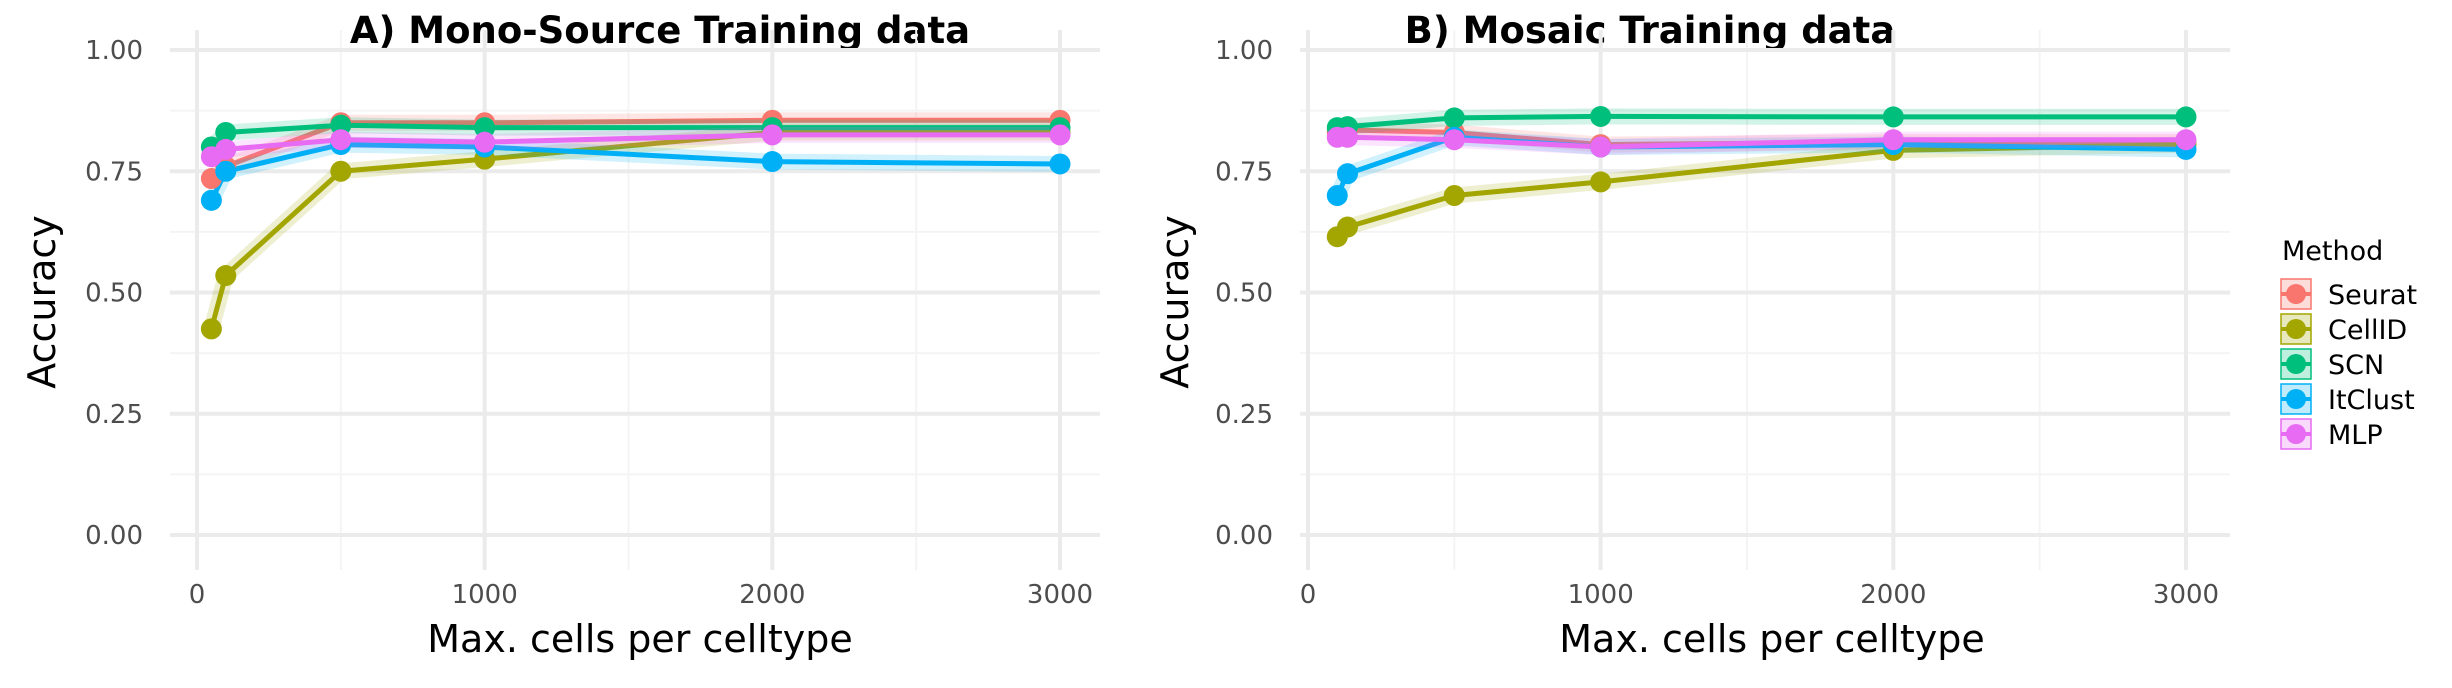 This screenshot has height=688, width=2452. Describe the element at coordinates (2367, 330) in the screenshot. I see `legend-label-cellid: CellID` at that location.